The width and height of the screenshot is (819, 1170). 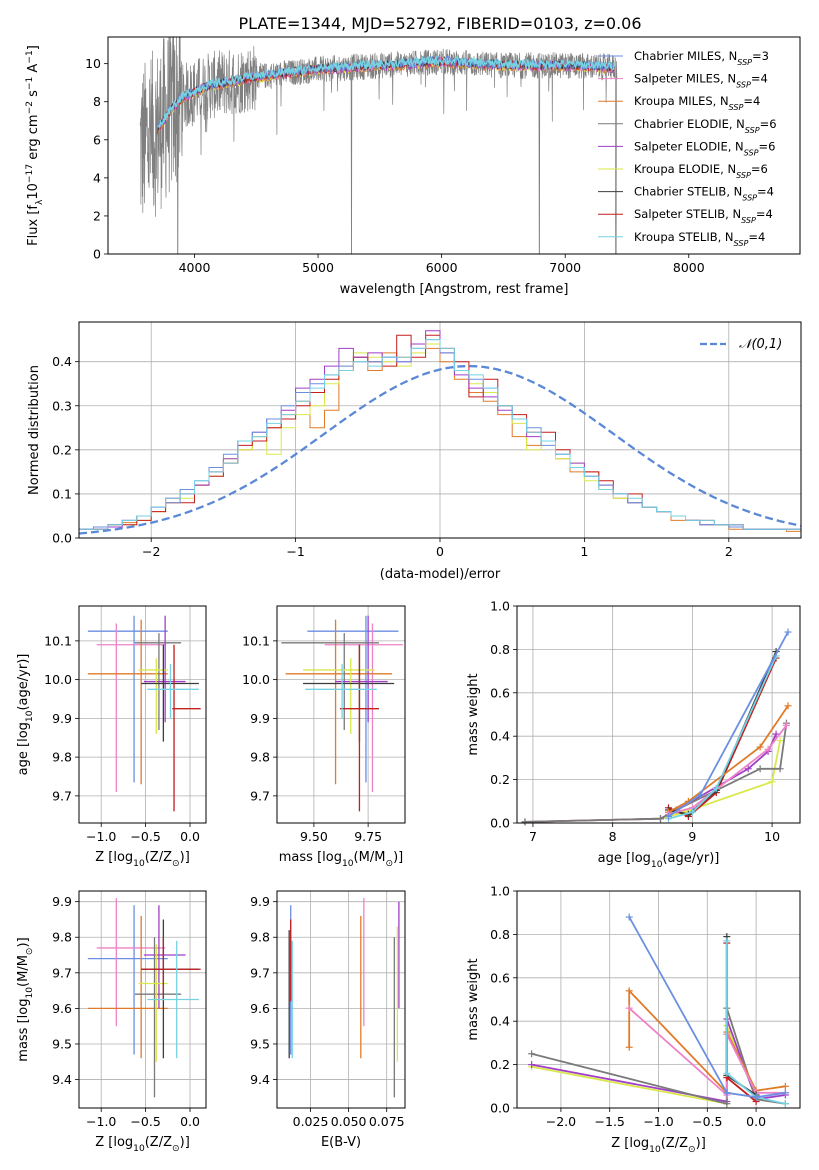 What do you see at coordinates (370, 857) in the screenshot?
I see `age-mass-xlabel-part: (M/M` at bounding box center [370, 857].